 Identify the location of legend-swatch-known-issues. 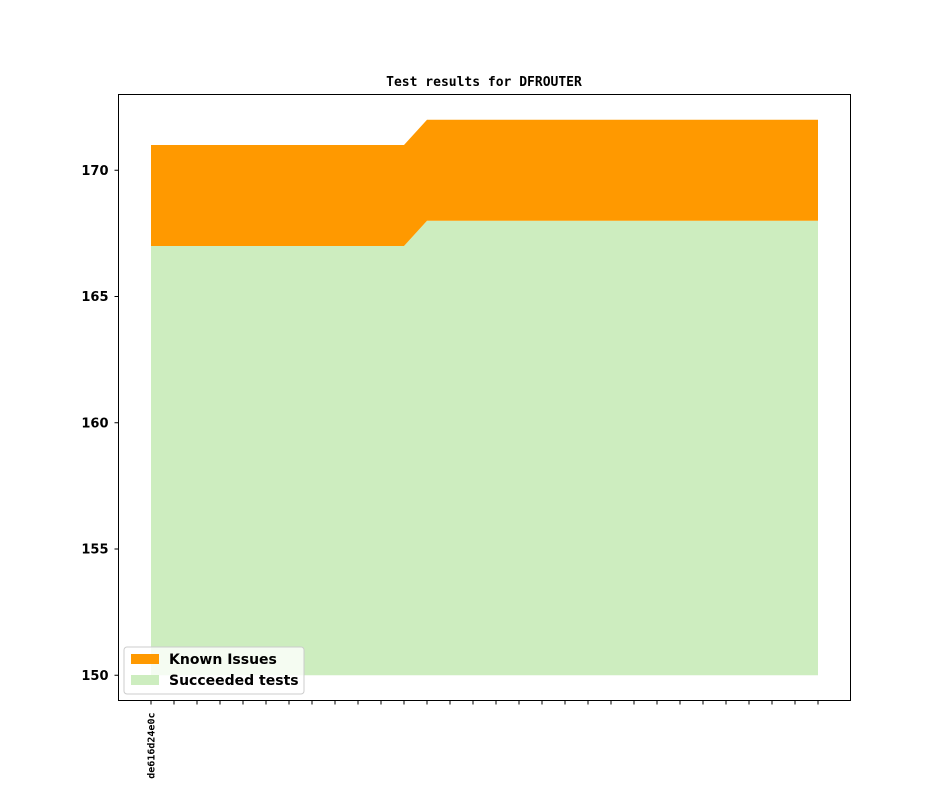
(145, 659).